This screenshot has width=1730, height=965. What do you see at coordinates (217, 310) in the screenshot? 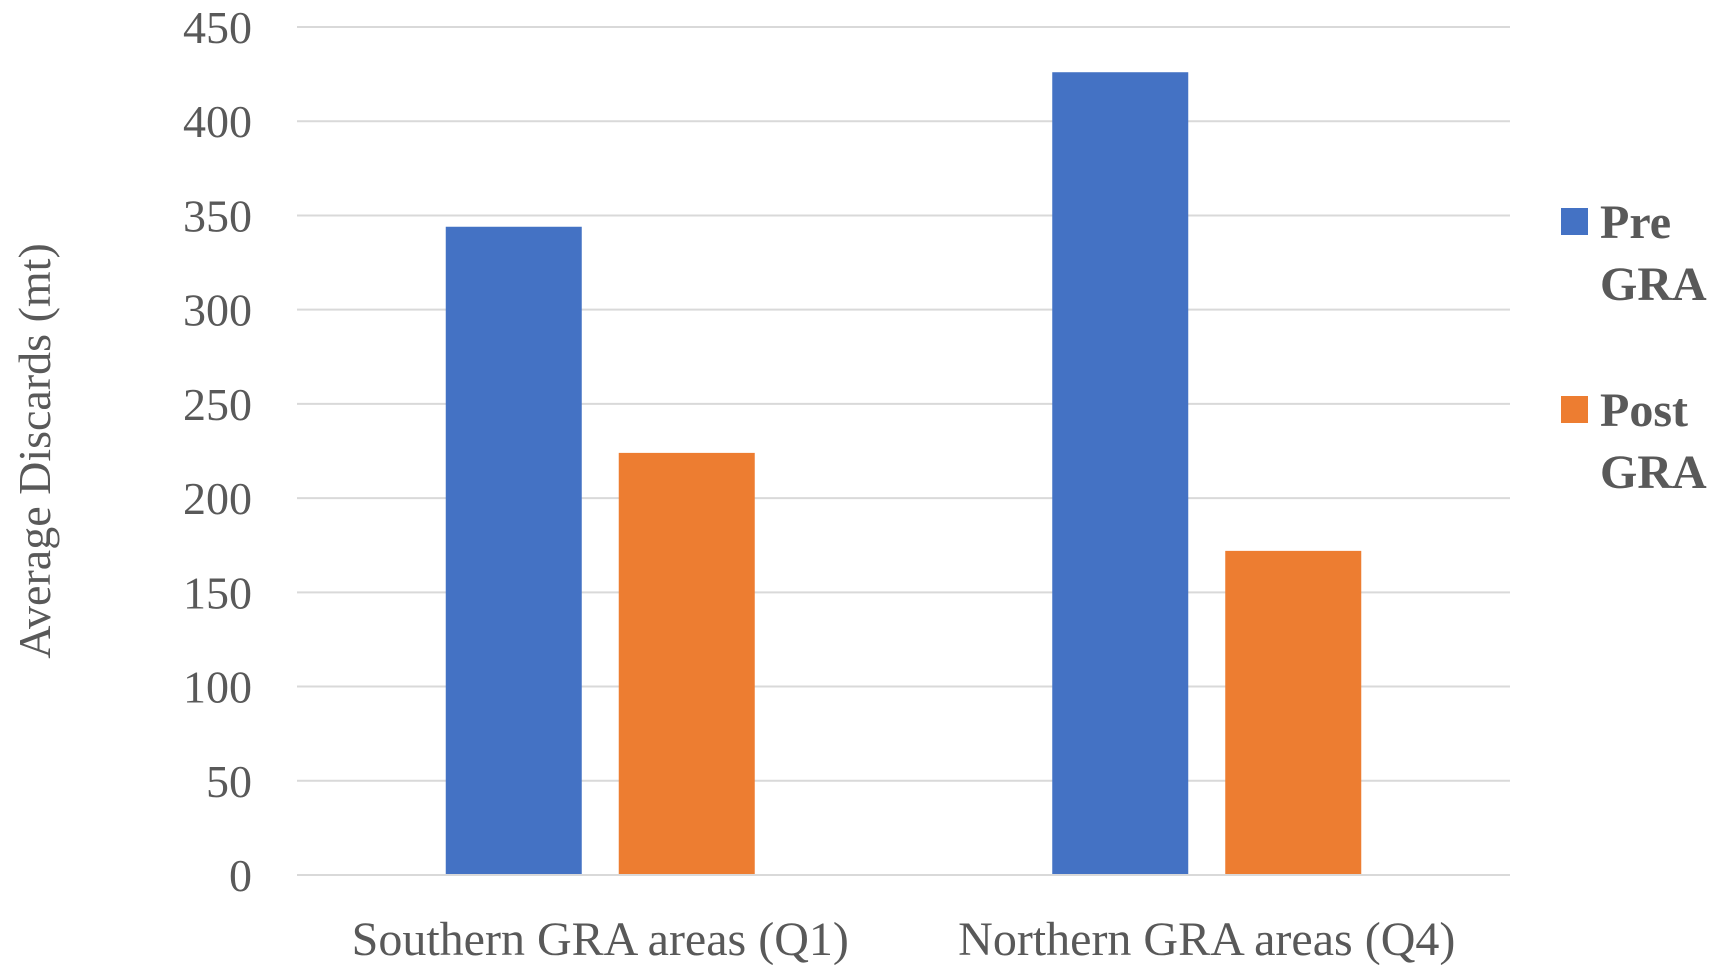
I see `y-tick-label: 300` at bounding box center [217, 310].